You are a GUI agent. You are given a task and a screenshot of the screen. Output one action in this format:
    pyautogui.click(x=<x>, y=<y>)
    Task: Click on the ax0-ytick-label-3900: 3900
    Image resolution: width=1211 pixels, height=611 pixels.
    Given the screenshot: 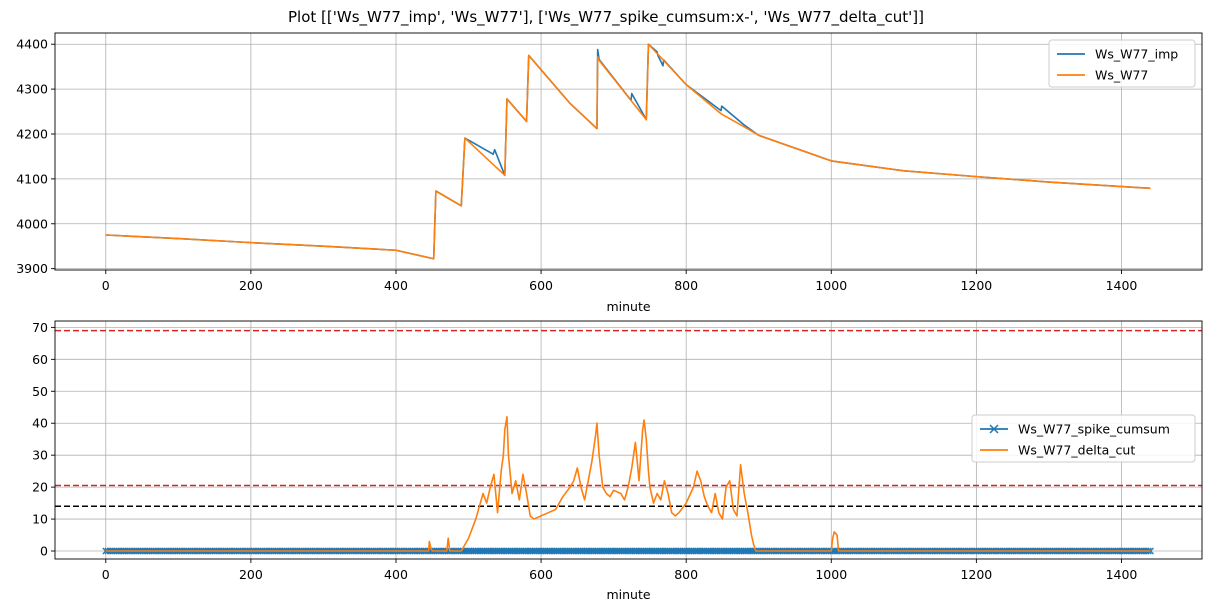 What is the action you would take?
    pyautogui.click(x=32, y=268)
    